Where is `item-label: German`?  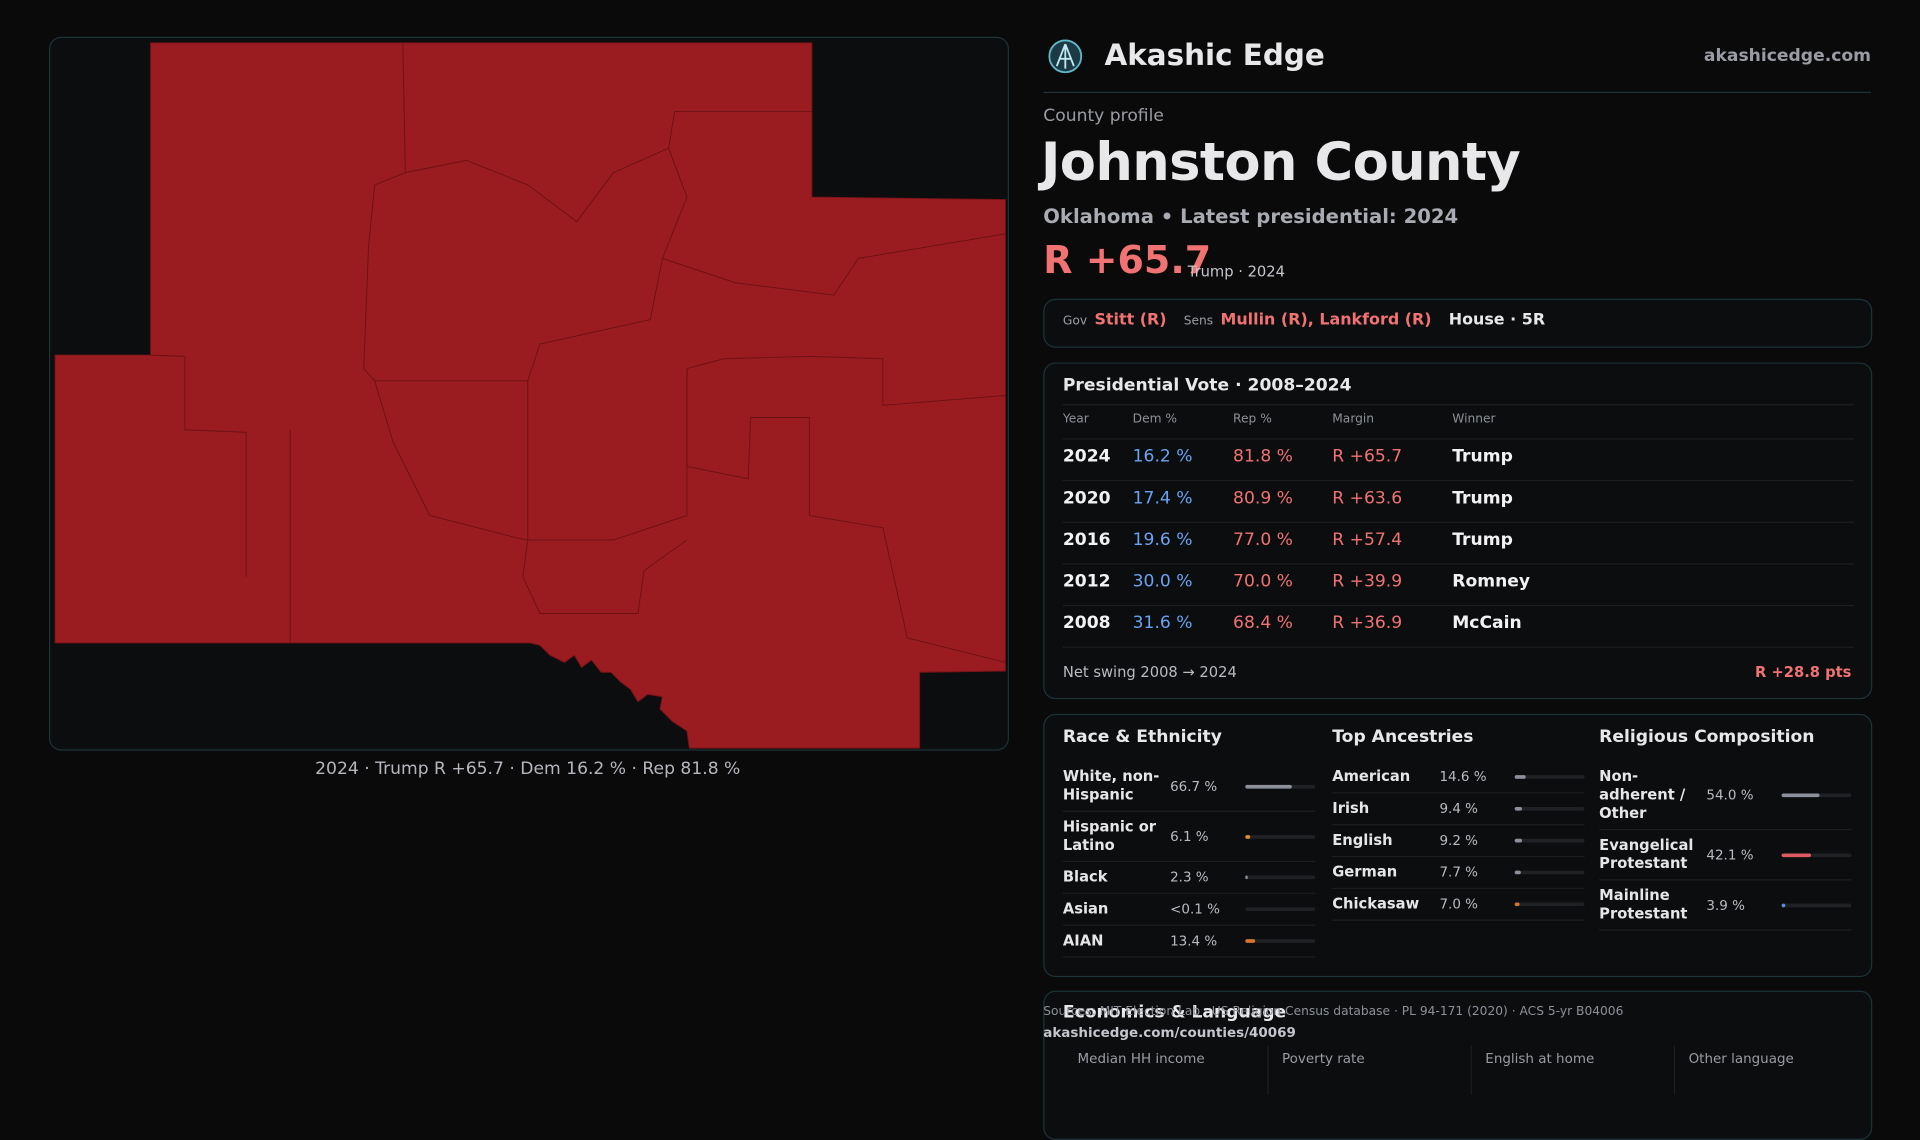
item-label: German is located at coordinates (1385, 872).